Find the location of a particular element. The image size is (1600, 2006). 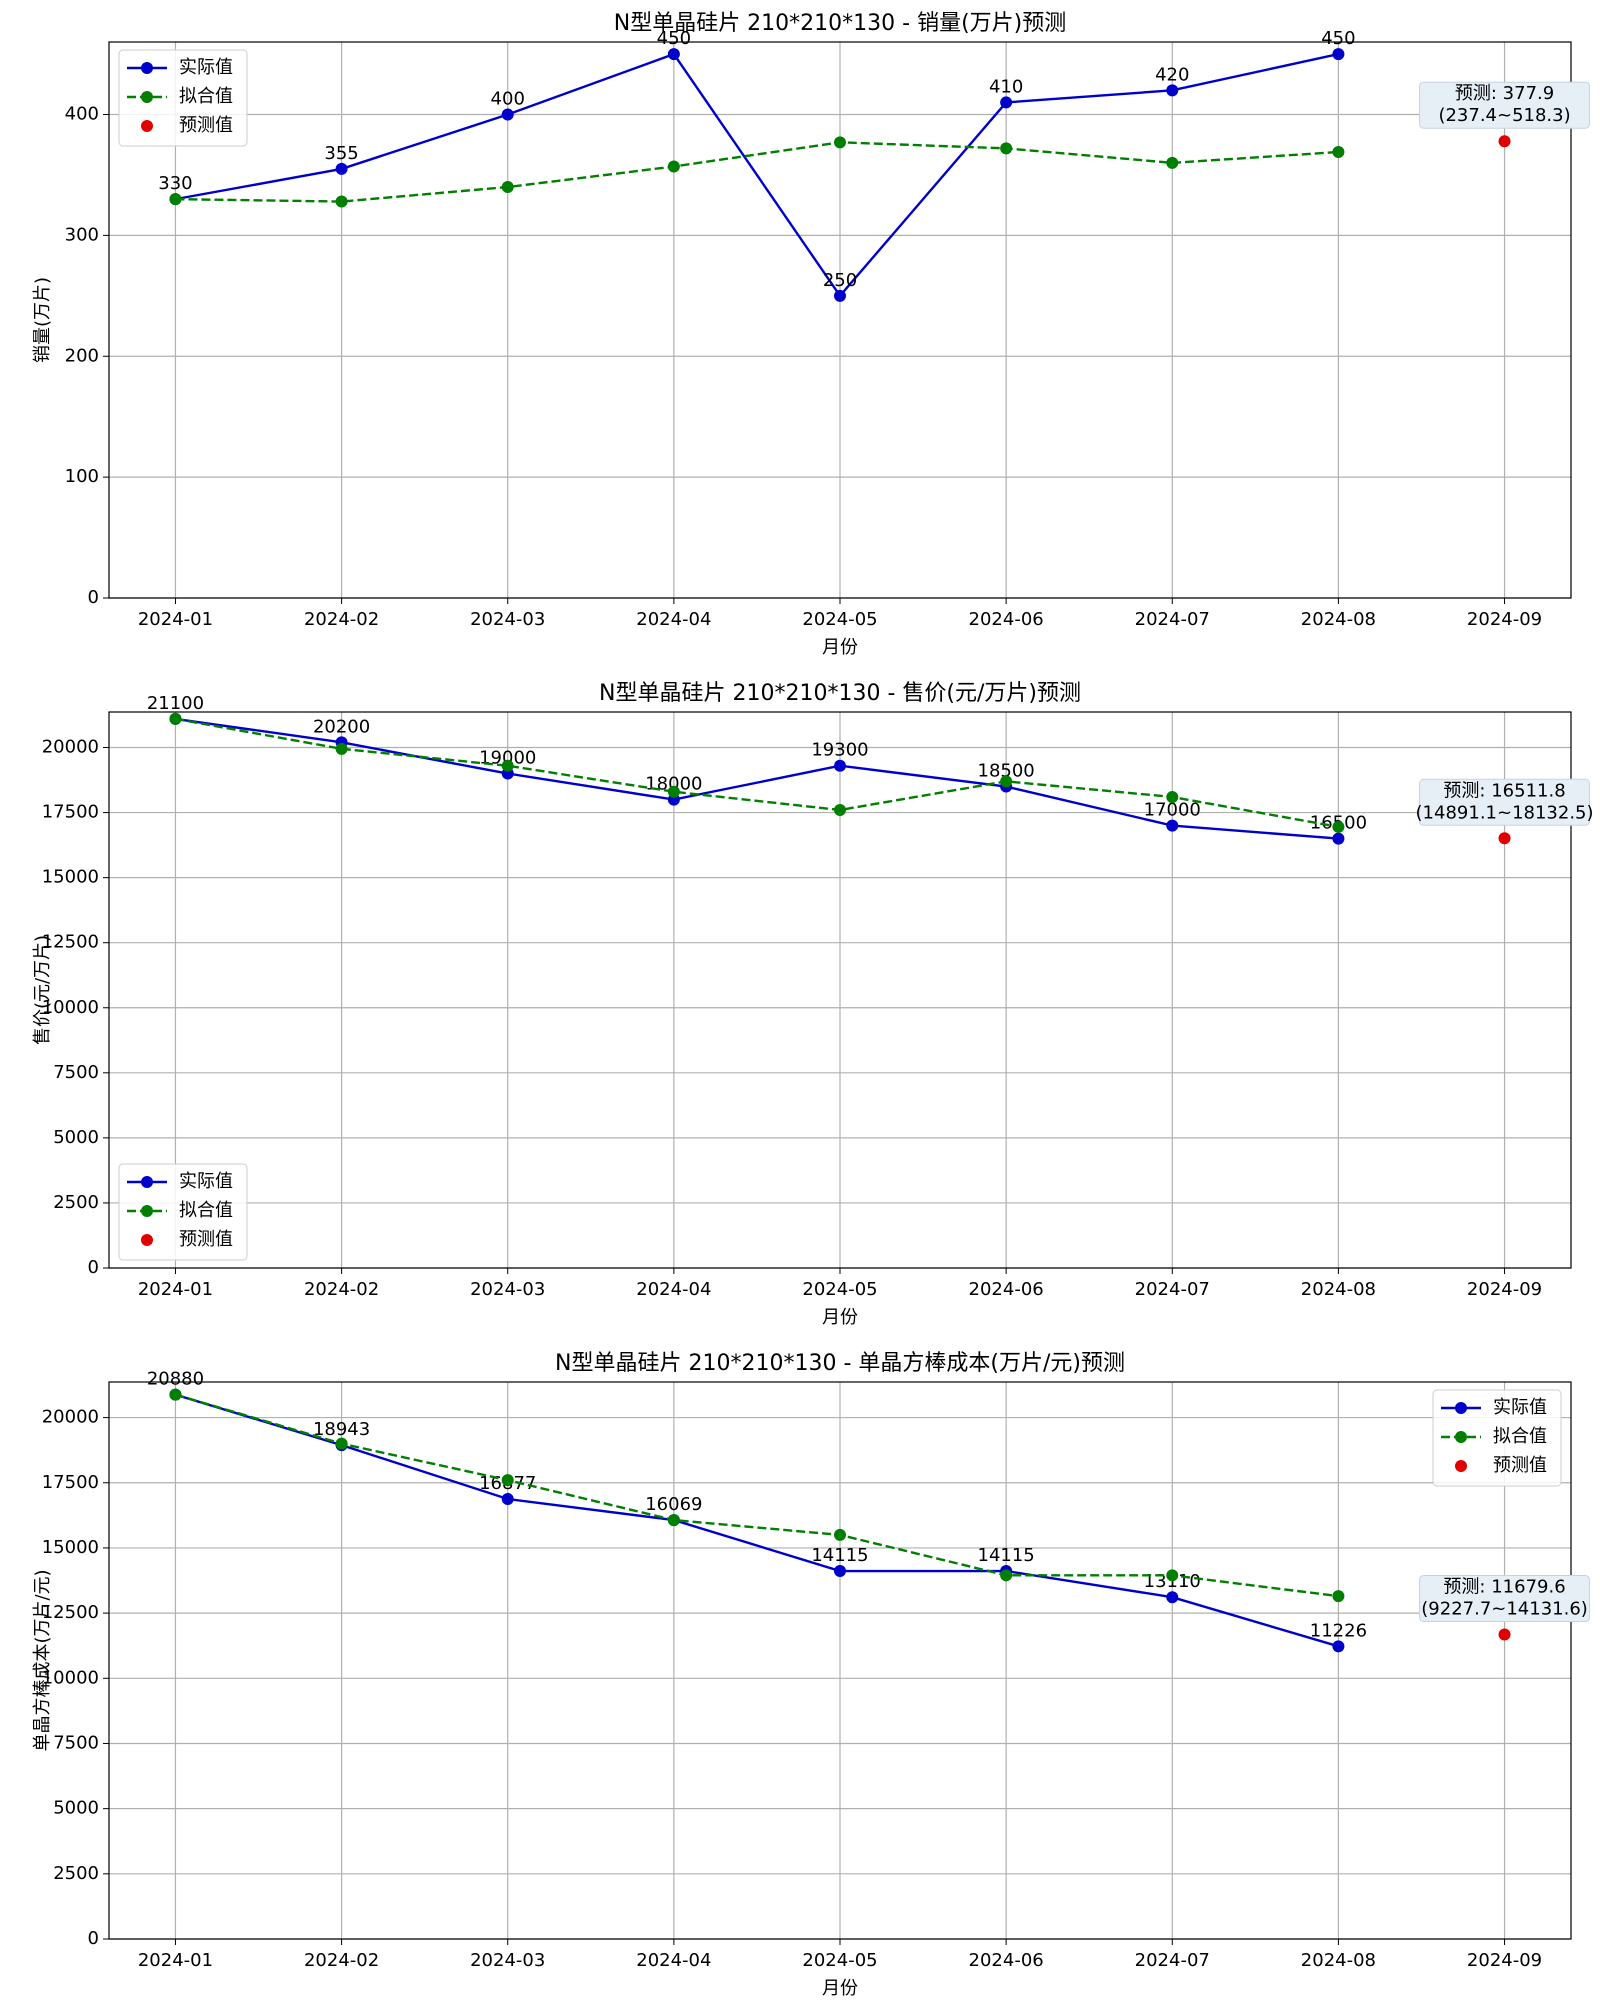

data-label: 400 is located at coordinates (508, 99).